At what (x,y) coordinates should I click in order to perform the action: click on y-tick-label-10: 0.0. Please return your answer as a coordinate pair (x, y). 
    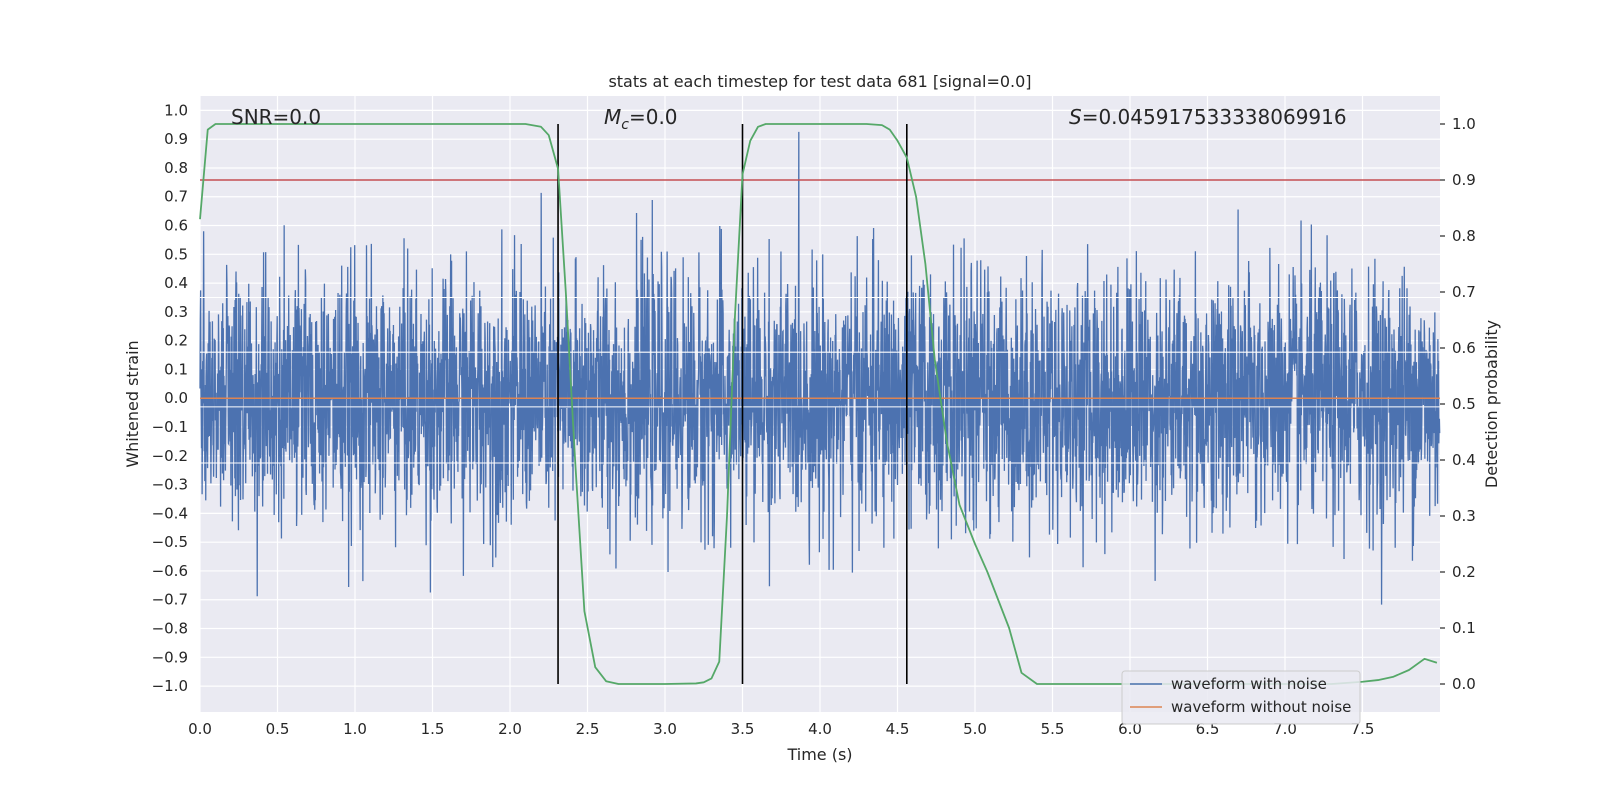
    Looking at the image, I should click on (176, 398).